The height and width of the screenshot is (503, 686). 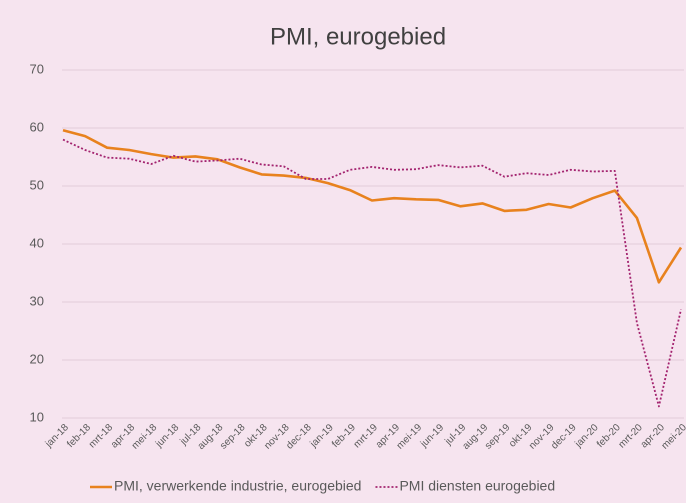 I want to click on y-tick-label: 10, so click(x=37, y=416).